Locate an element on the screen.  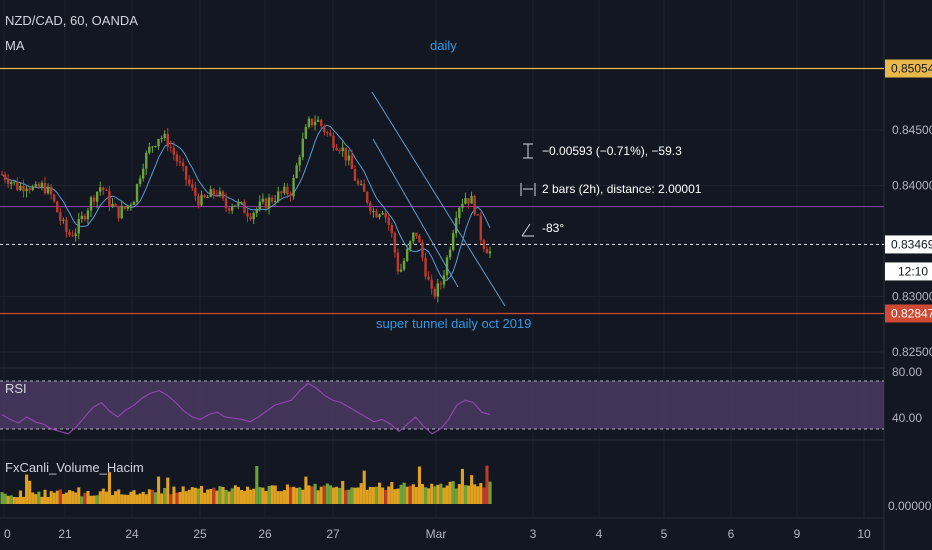
volume-label: FxCanli_Volume_Hacim is located at coordinates (74, 467).